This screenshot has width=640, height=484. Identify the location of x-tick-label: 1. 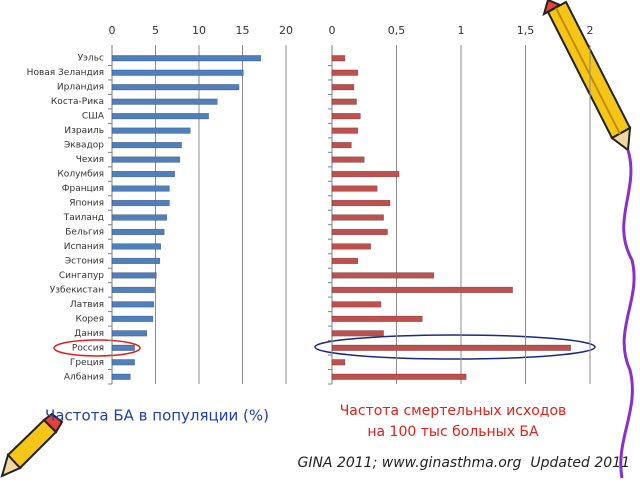
(461, 30).